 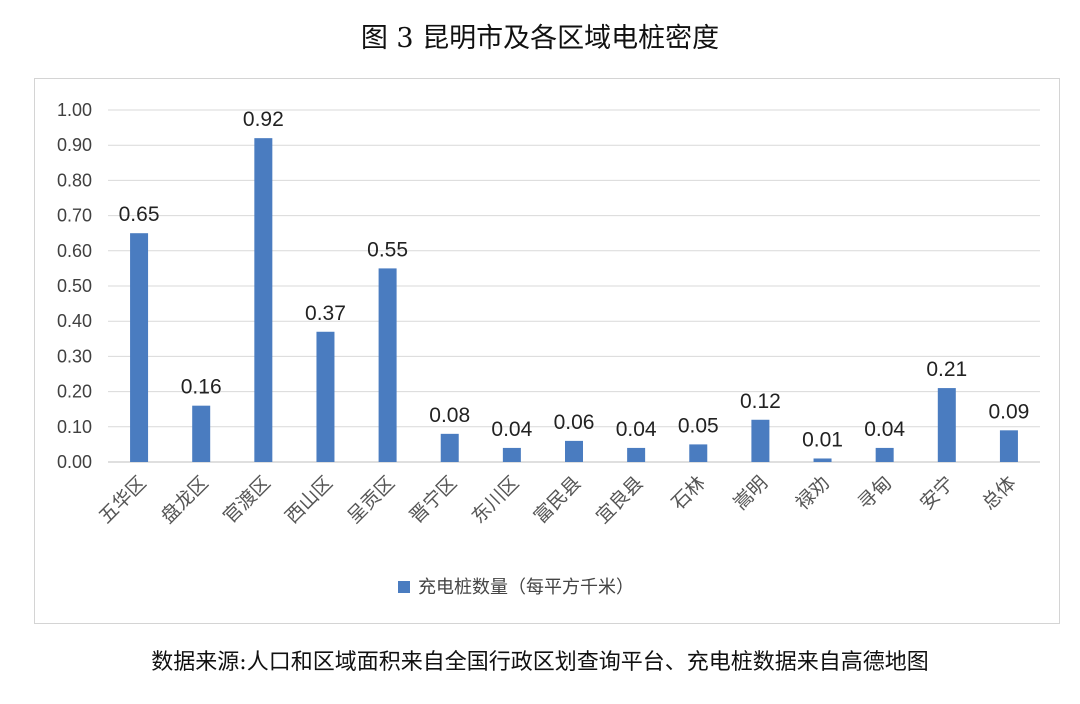 What do you see at coordinates (698, 425) in the screenshot?
I see `data-label: 0.05` at bounding box center [698, 425].